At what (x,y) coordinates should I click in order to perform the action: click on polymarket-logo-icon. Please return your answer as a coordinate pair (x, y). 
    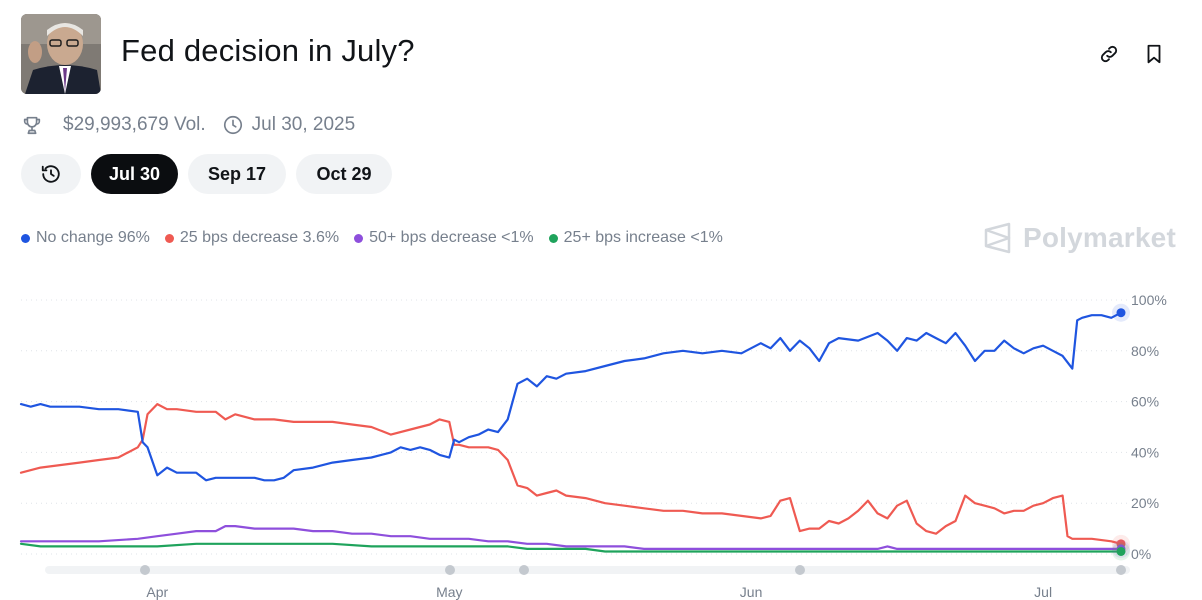
    Looking at the image, I should click on (997, 238).